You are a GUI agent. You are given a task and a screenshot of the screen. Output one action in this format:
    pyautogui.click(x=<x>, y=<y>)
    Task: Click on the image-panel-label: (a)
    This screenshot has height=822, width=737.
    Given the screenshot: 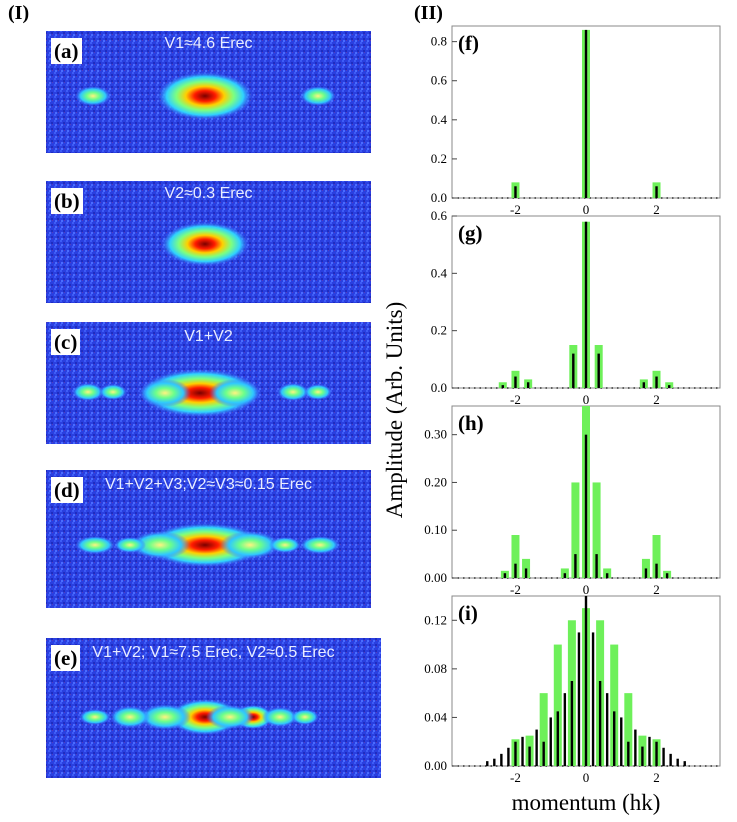 What is the action you would take?
    pyautogui.click(x=66, y=51)
    